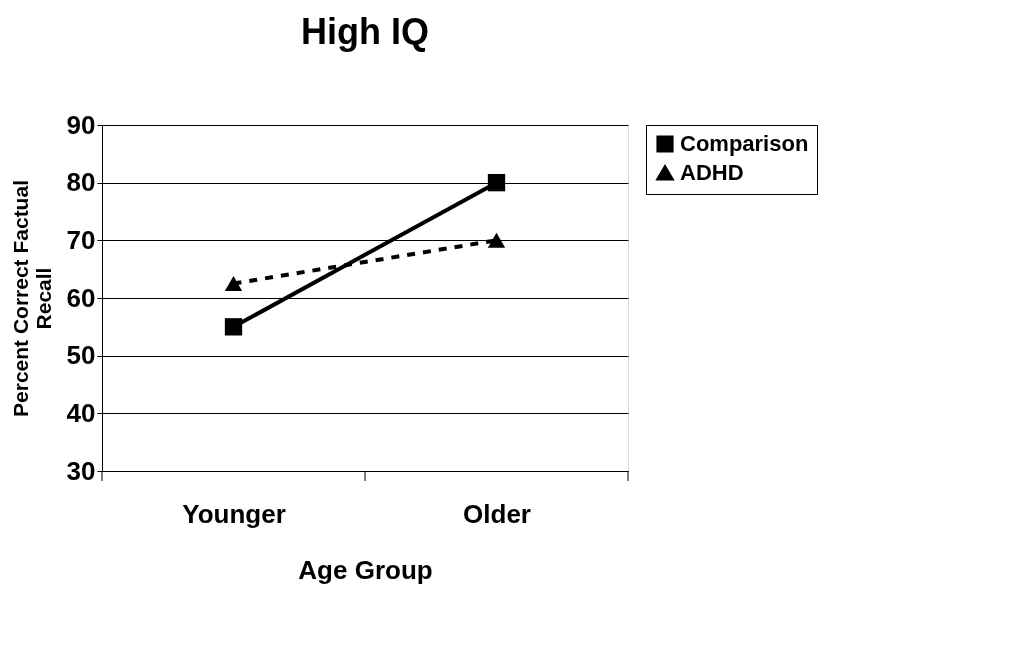 This screenshot has width=1033, height=652. Describe the element at coordinates (81, 297) in the screenshot. I see `y-tick-label: 60` at that location.